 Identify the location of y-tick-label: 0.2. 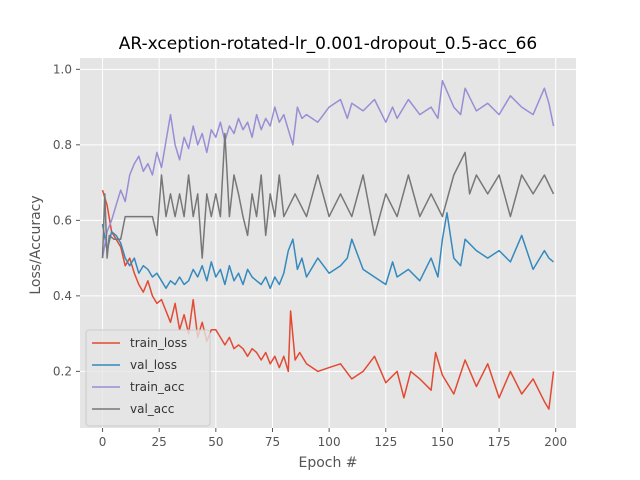
(62, 371).